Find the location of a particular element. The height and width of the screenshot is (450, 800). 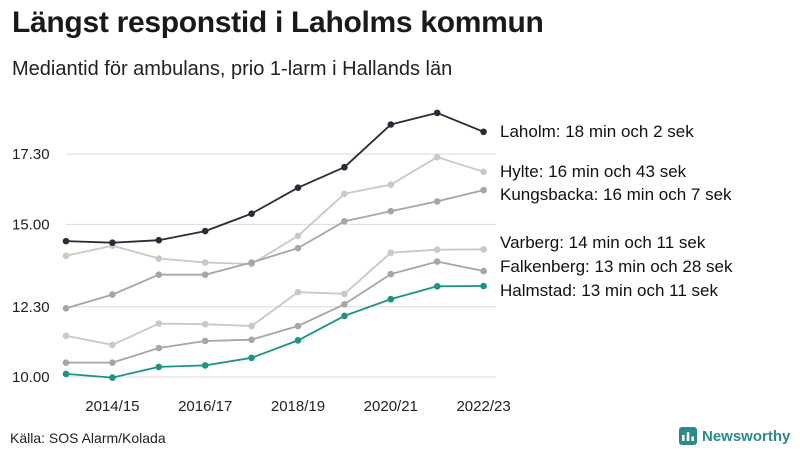

y-tick-label: 10.00 is located at coordinates (31, 377).